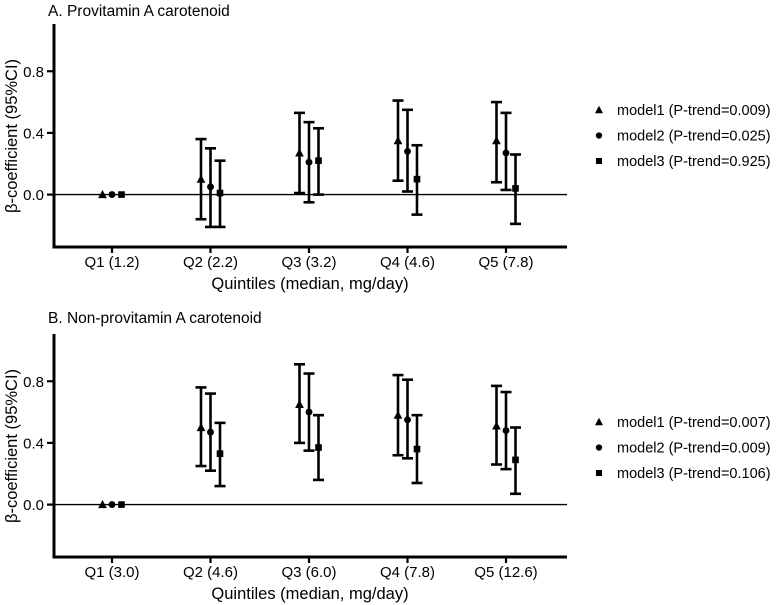  I want to click on x-tick-label: Q2 (4.6), so click(210, 572).